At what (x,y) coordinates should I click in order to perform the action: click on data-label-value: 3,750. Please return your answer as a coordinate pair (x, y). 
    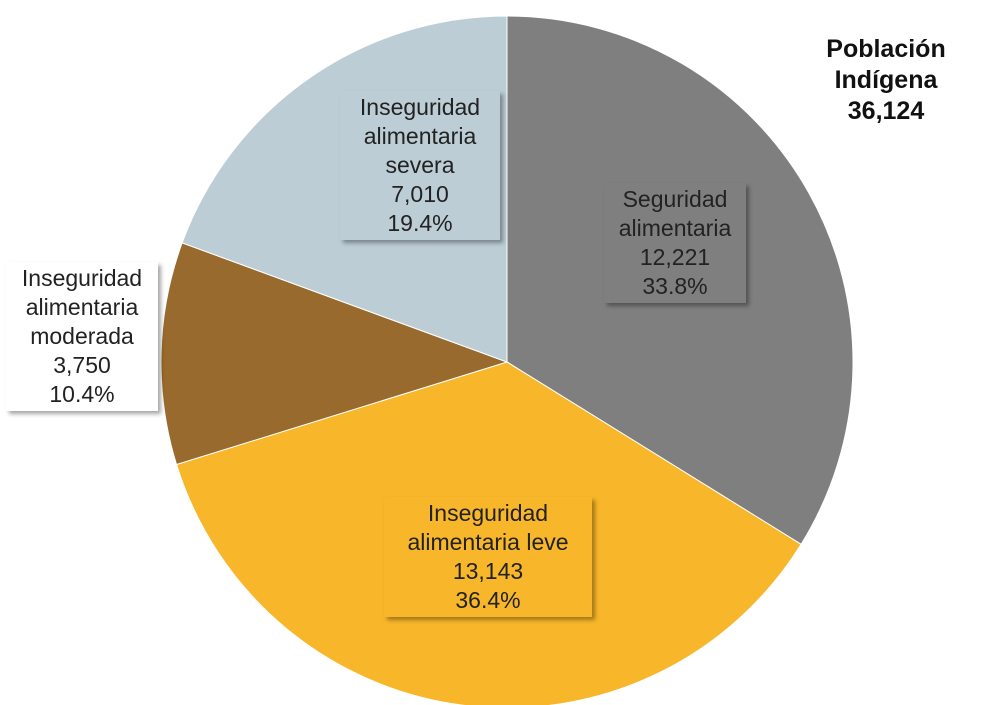
    Looking at the image, I should click on (82, 365).